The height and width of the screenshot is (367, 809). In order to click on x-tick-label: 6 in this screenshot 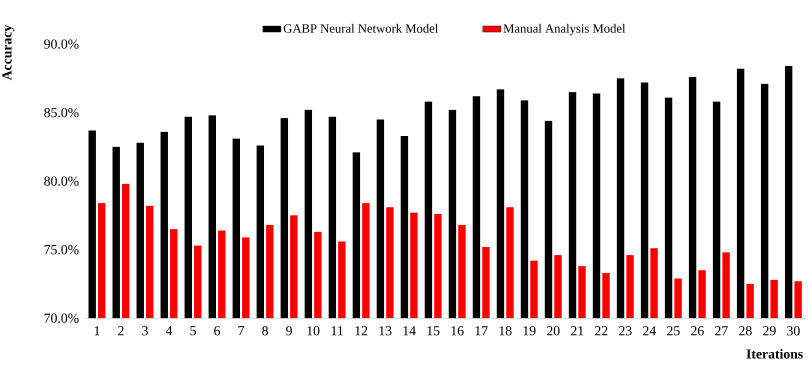, I will do `click(217, 331)`.